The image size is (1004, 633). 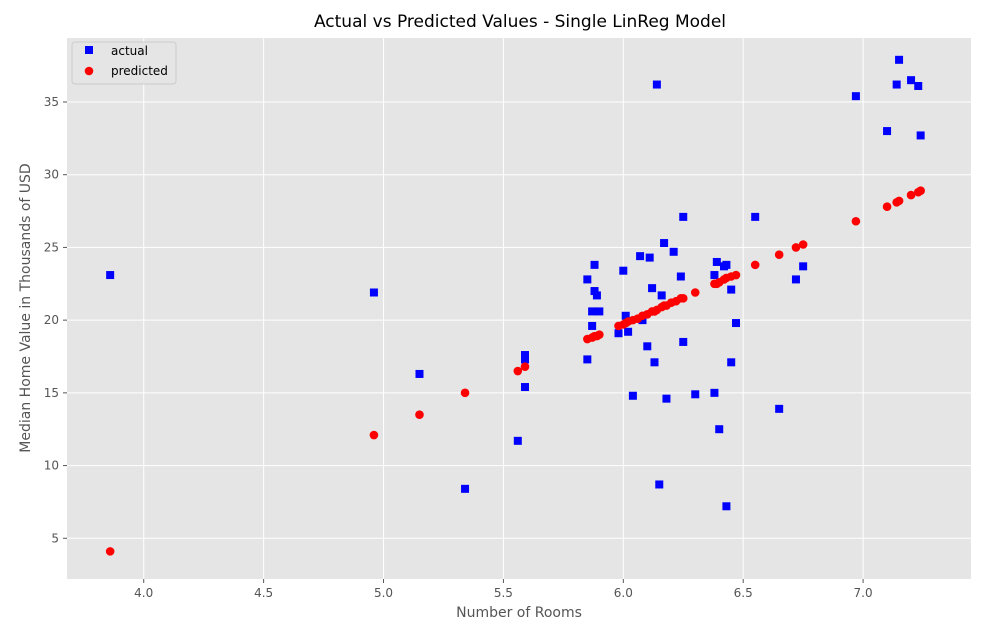 What do you see at coordinates (124, 63) in the screenshot?
I see `legend: actual predicted` at bounding box center [124, 63].